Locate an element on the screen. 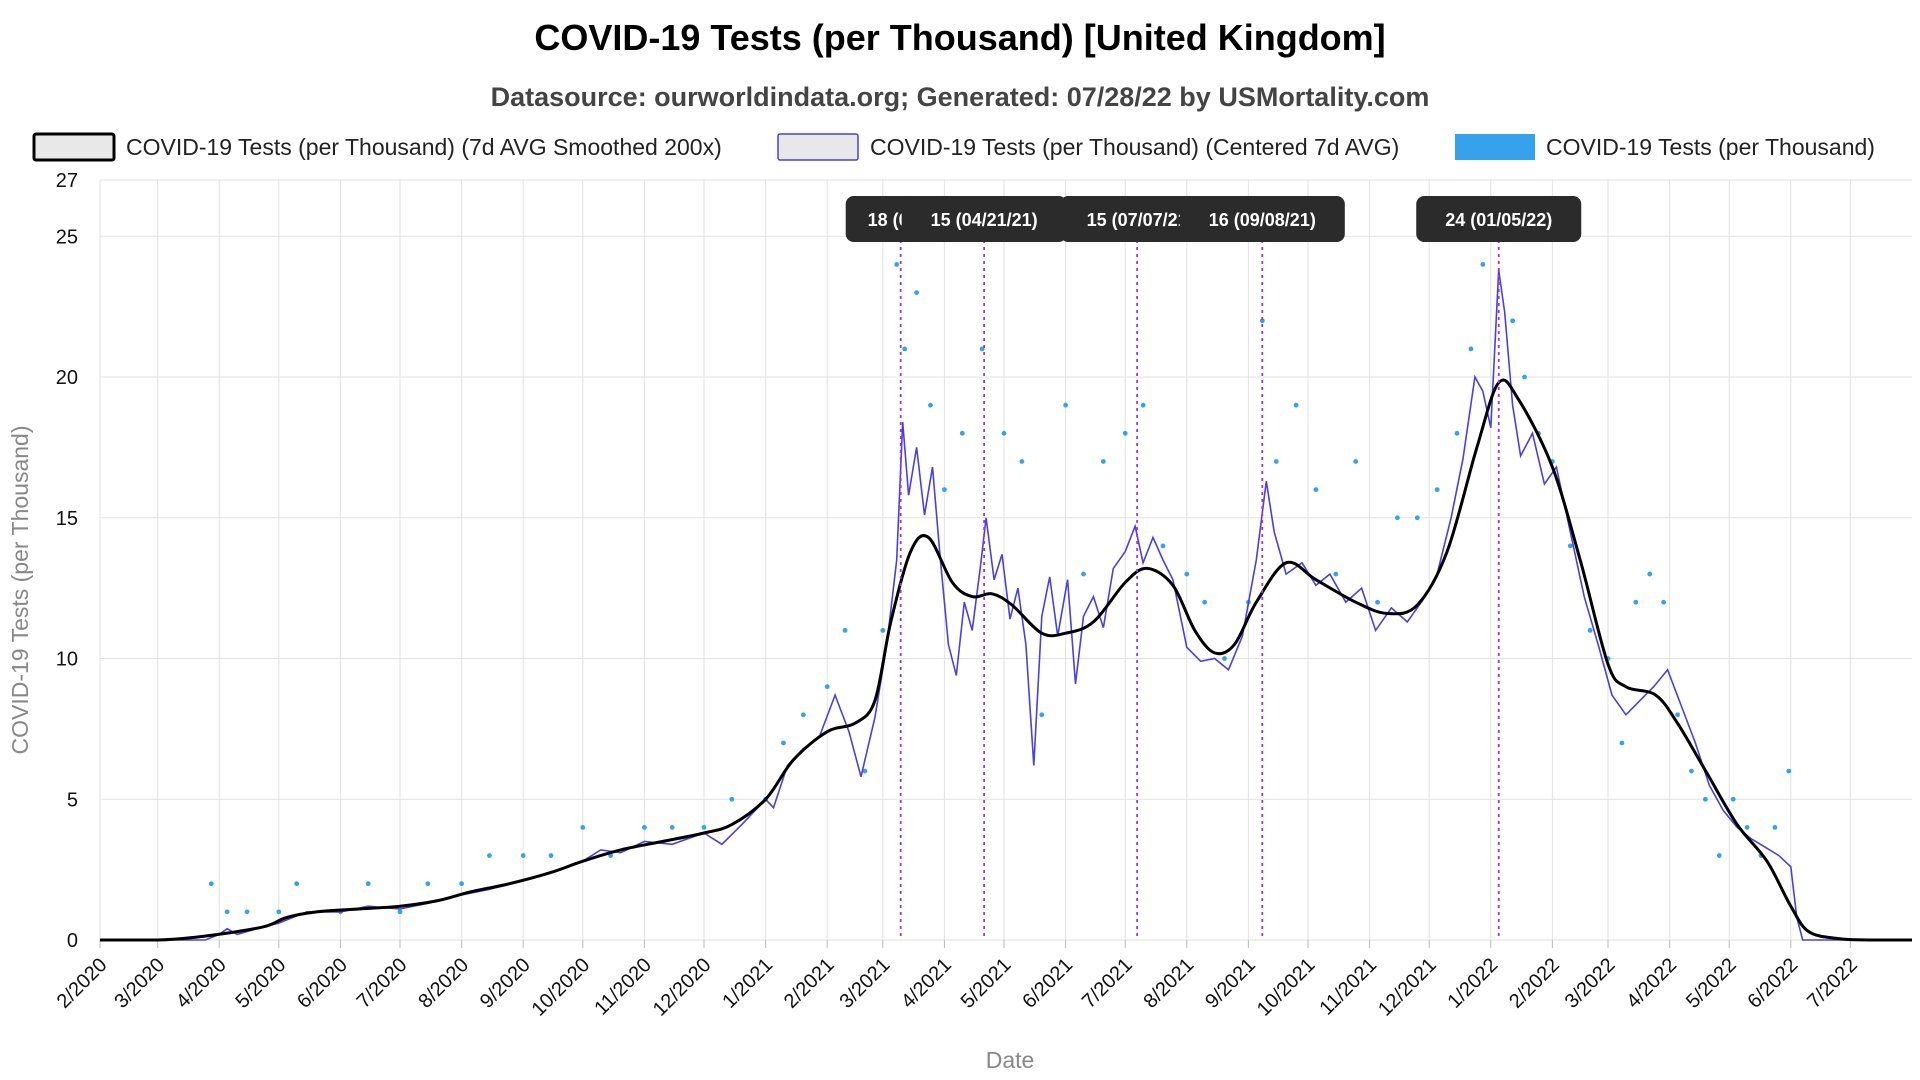 The image size is (1920, 1080). annotation-label: 24 (01/05/22) is located at coordinates (1498, 220).